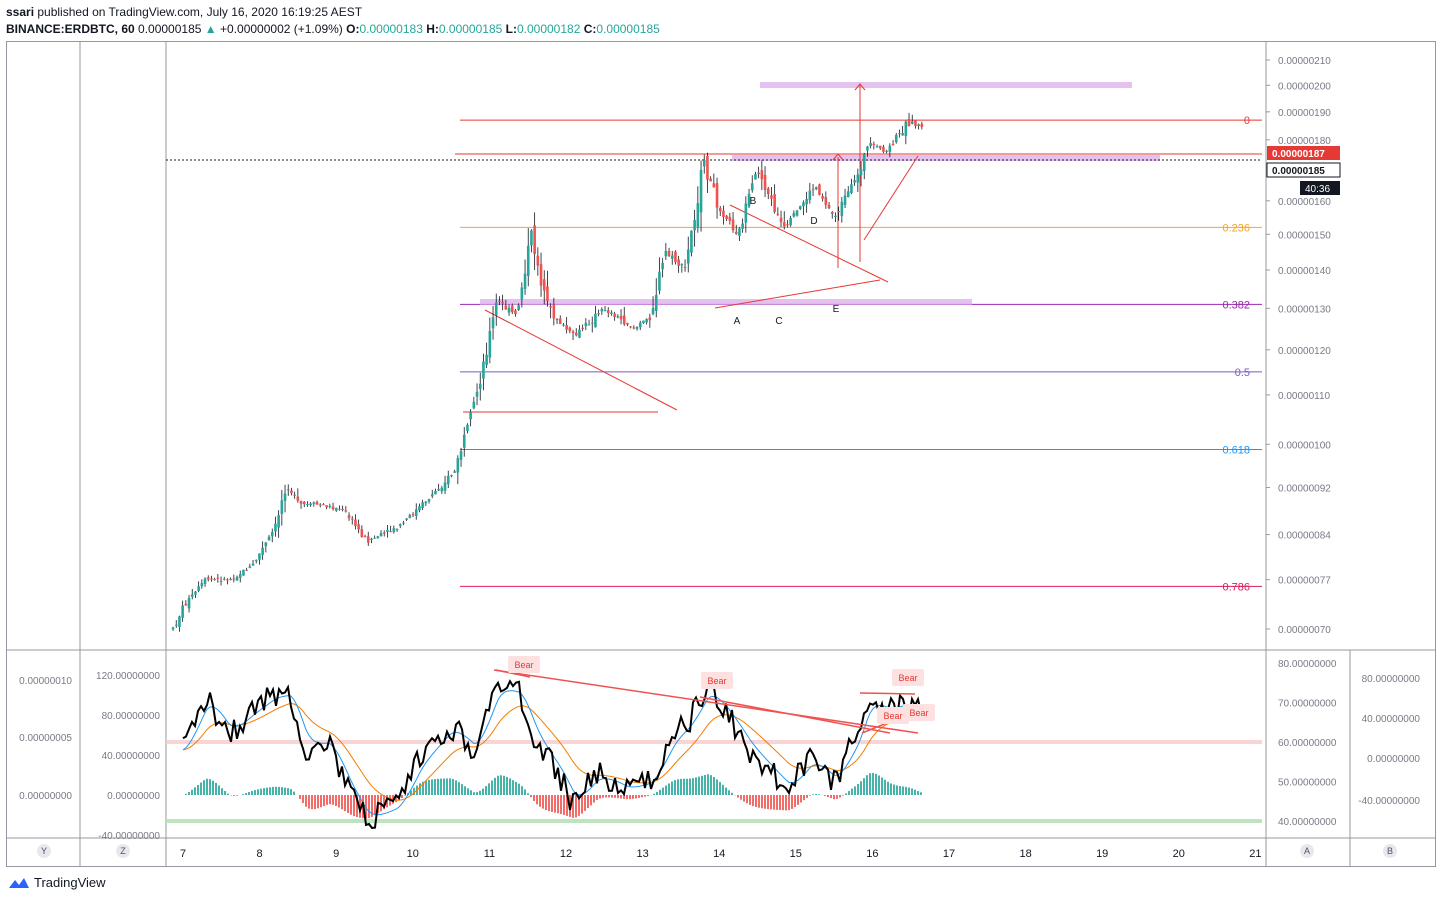 The width and height of the screenshot is (1441, 902). I want to click on time-tick-label: 7, so click(183, 854).